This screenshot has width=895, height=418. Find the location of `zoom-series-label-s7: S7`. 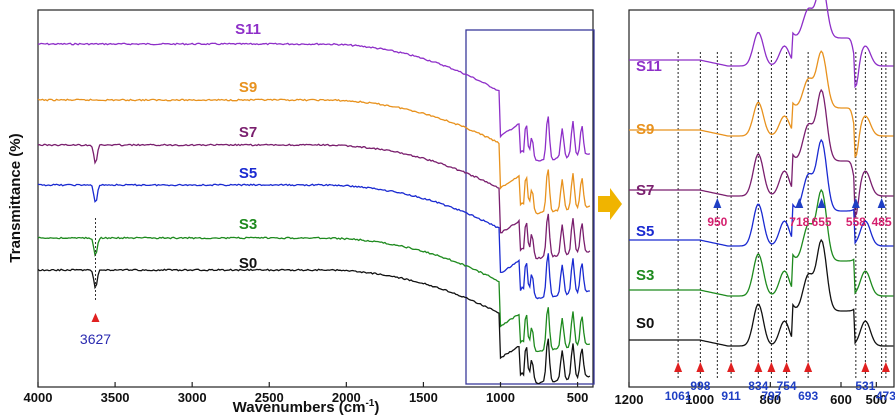

zoom-series-label-s7: S7 is located at coordinates (645, 190).